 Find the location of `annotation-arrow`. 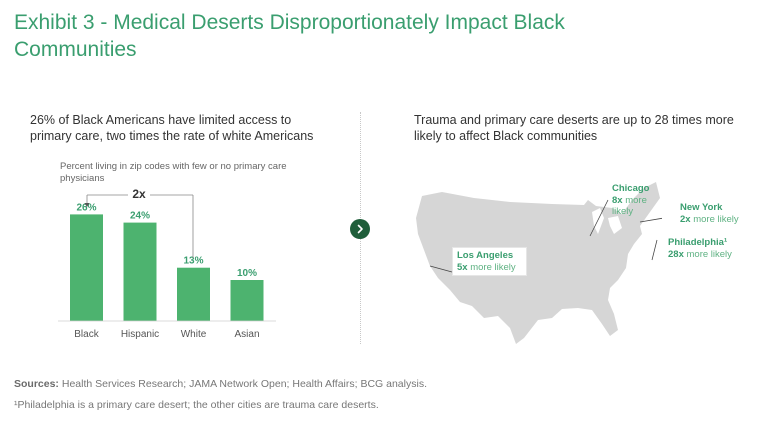

annotation-arrow is located at coordinates (87, 205).